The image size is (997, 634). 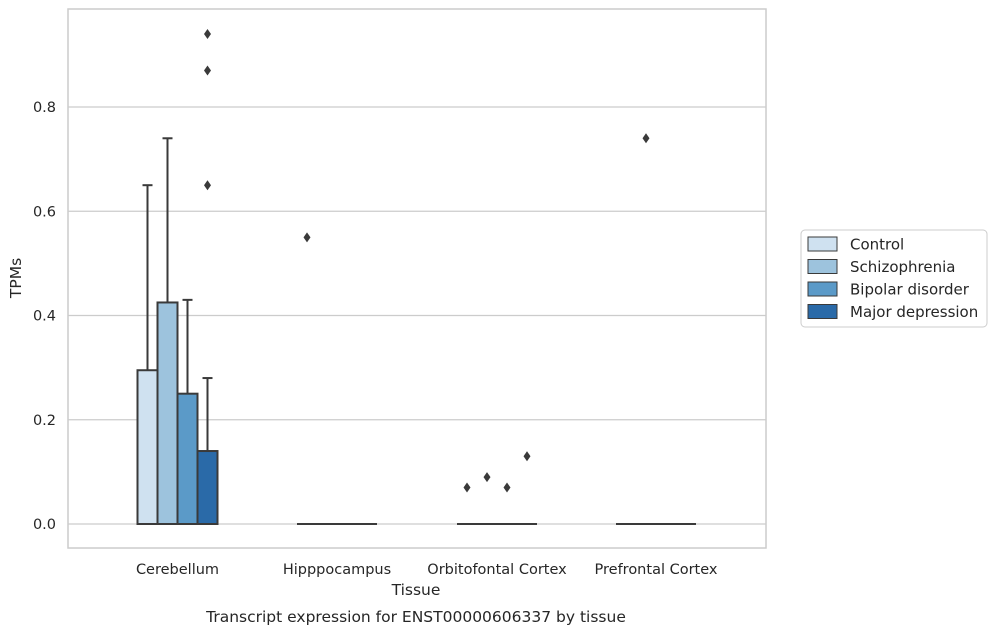 I want to click on box-control, so click(x=147, y=355).